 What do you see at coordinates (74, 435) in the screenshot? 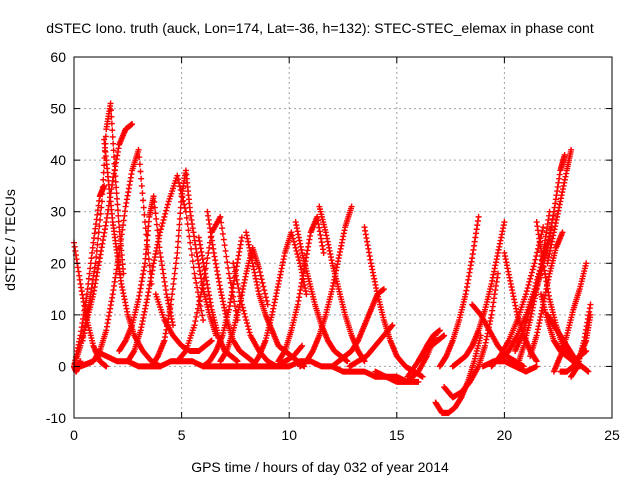
I see `x-tick-label: 0` at bounding box center [74, 435].